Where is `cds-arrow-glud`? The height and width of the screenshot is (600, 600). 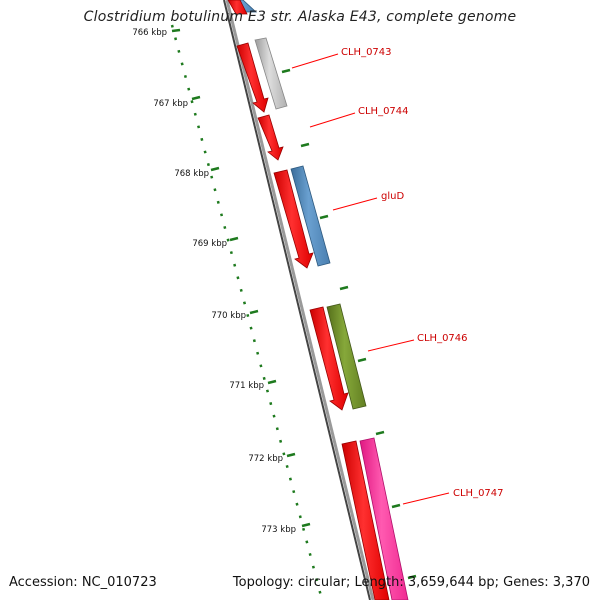
cds-arrow-glud is located at coordinates (293, 219).